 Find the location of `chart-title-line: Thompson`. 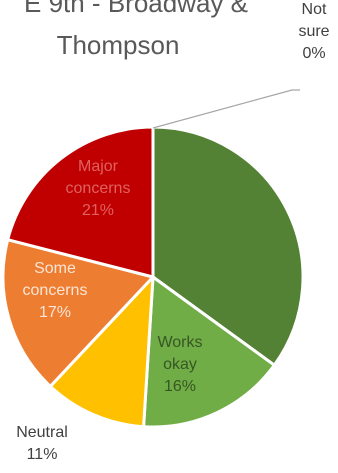

chart-title-line: Thompson is located at coordinates (118, 45).